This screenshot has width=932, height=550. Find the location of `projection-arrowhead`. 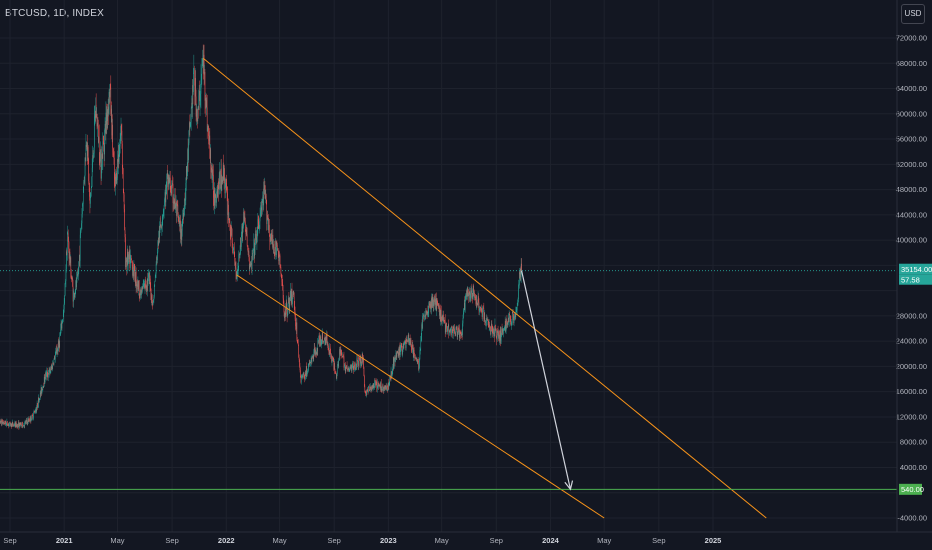

projection-arrowhead is located at coordinates (569, 485).